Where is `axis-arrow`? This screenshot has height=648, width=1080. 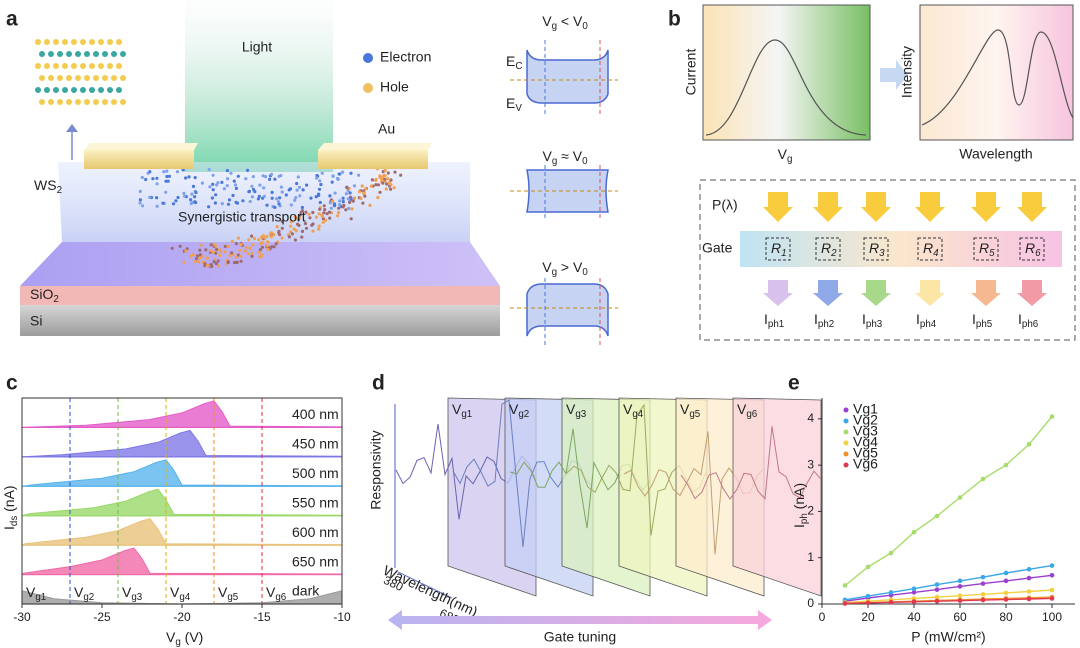
axis-arrow is located at coordinates (425, 585).